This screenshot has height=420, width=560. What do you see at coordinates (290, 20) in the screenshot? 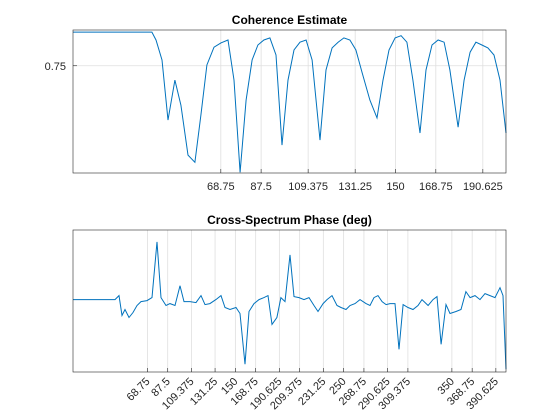
I see `chart-title: Coherence Estimate` at bounding box center [290, 20].